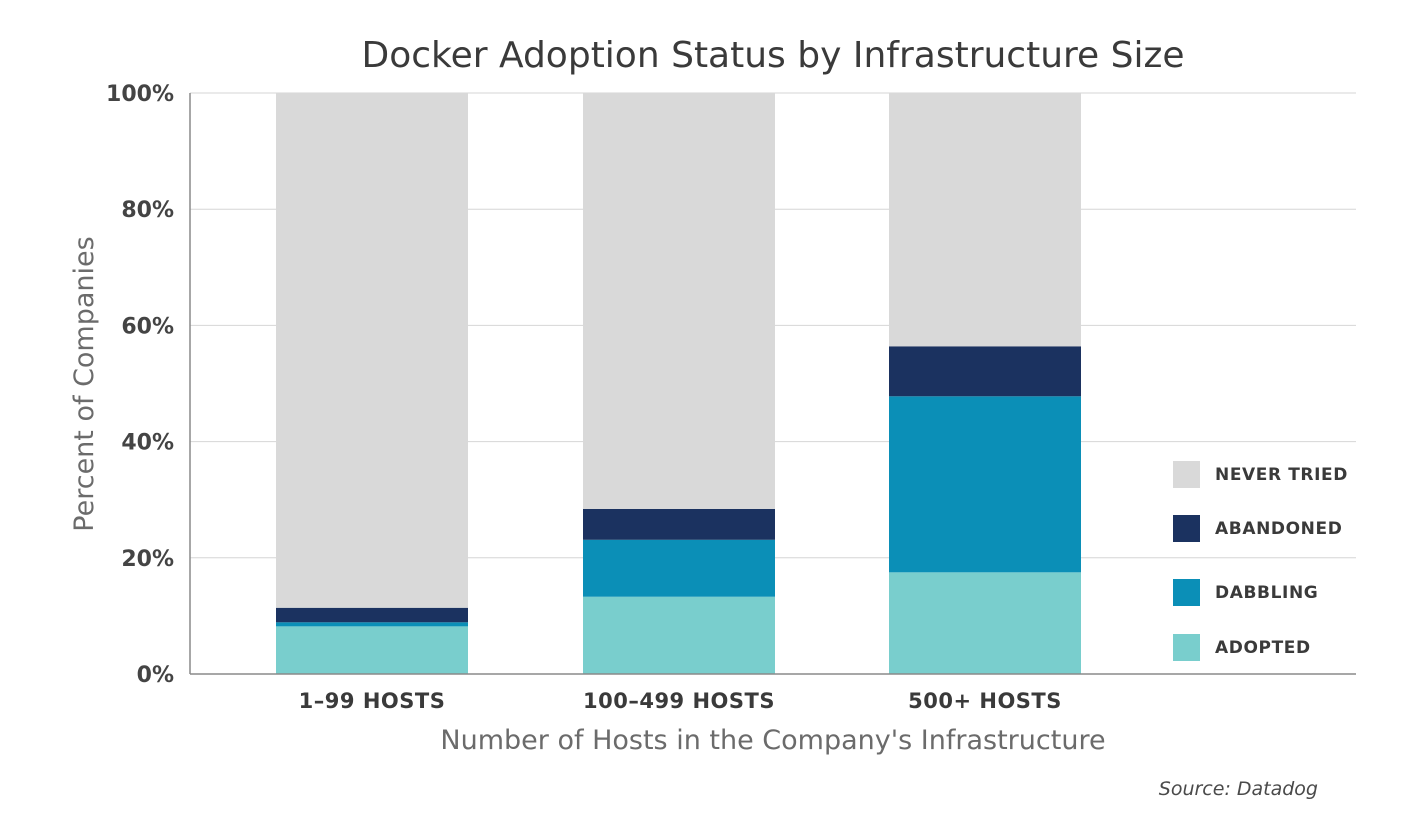 The width and height of the screenshot is (1424, 836). Describe the element at coordinates (147, 443) in the screenshot. I see `y-tick-label: 40%` at that location.